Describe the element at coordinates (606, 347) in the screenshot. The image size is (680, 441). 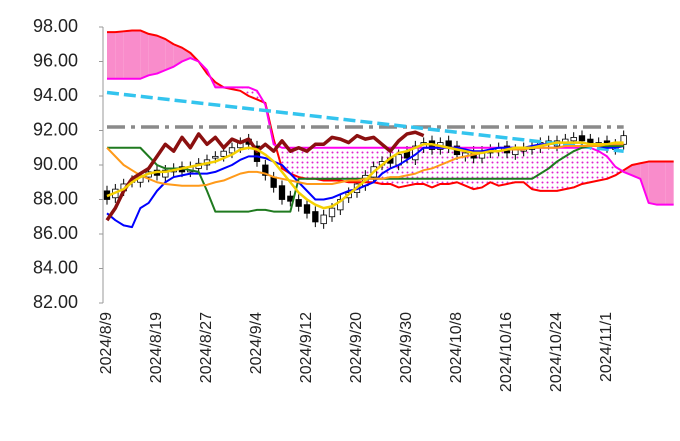
I see `x-tick-label: 2024/11/1` at that location.